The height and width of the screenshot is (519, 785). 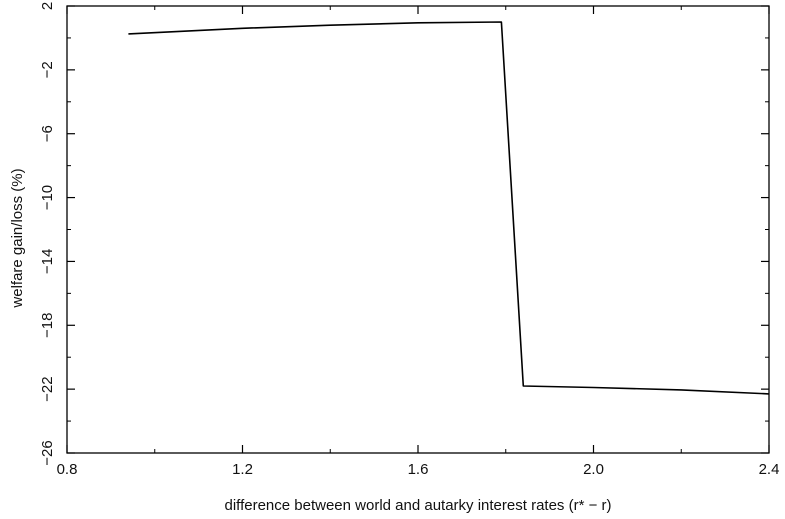 I want to click on x-tick-labels: 0.8 1.2 1.6 2.0 2.4, so click(x=418, y=469).